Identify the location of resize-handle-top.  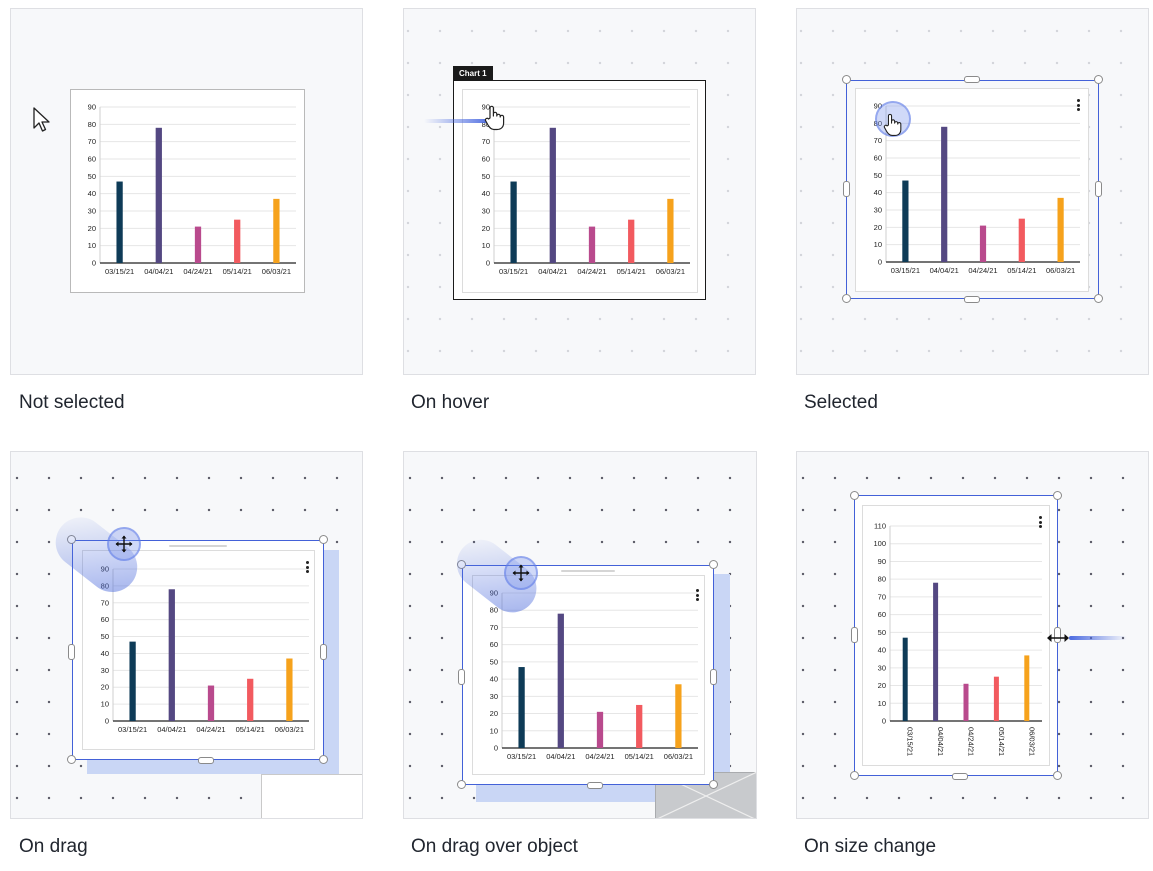
(972, 79).